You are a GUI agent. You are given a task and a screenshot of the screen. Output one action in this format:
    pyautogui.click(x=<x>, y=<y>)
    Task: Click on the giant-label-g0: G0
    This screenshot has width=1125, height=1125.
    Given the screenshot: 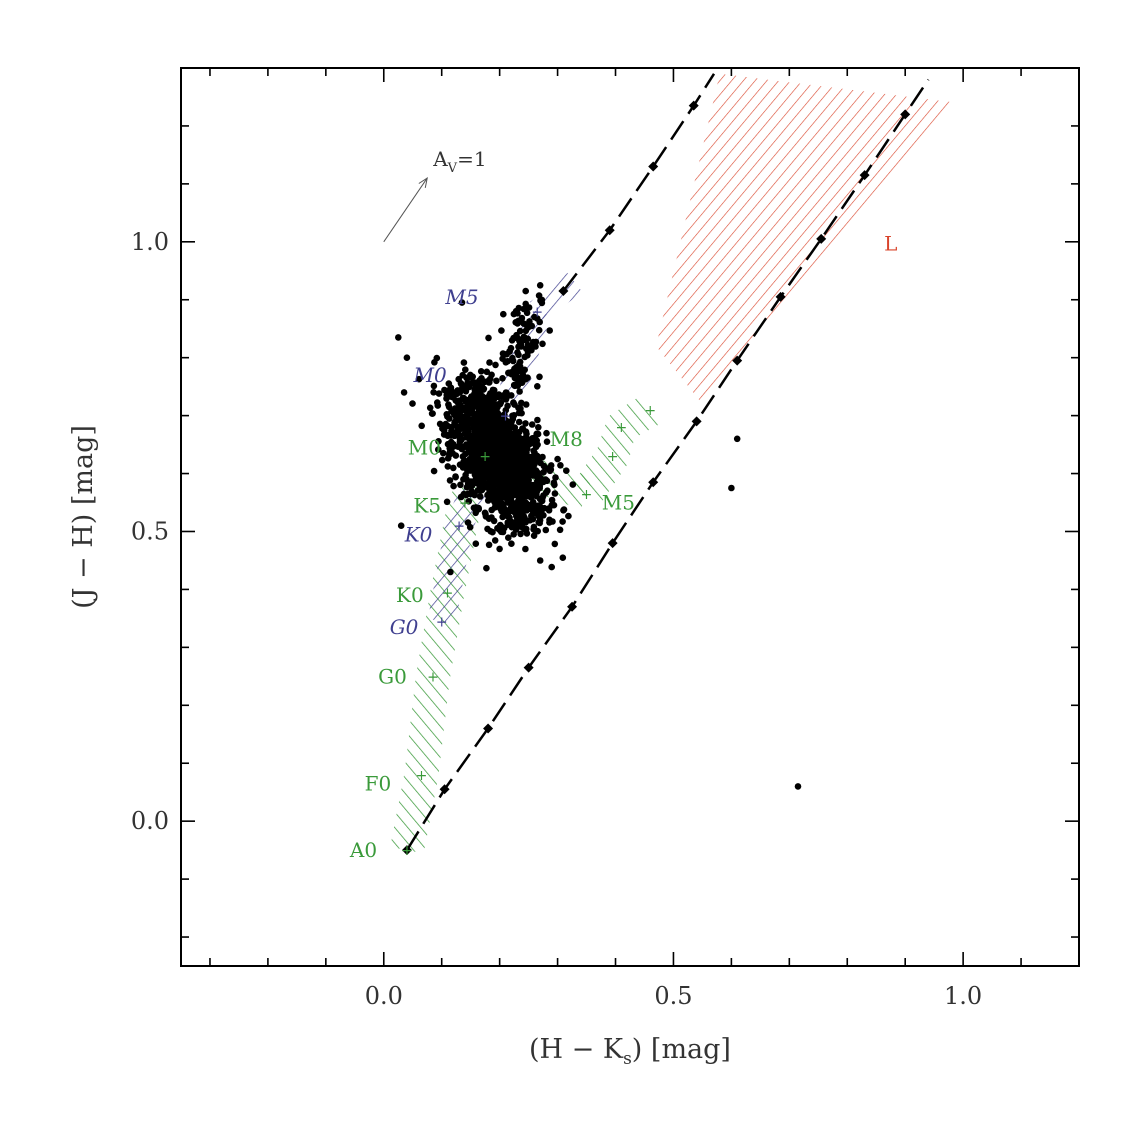 What is the action you would take?
    pyautogui.click(x=404, y=627)
    